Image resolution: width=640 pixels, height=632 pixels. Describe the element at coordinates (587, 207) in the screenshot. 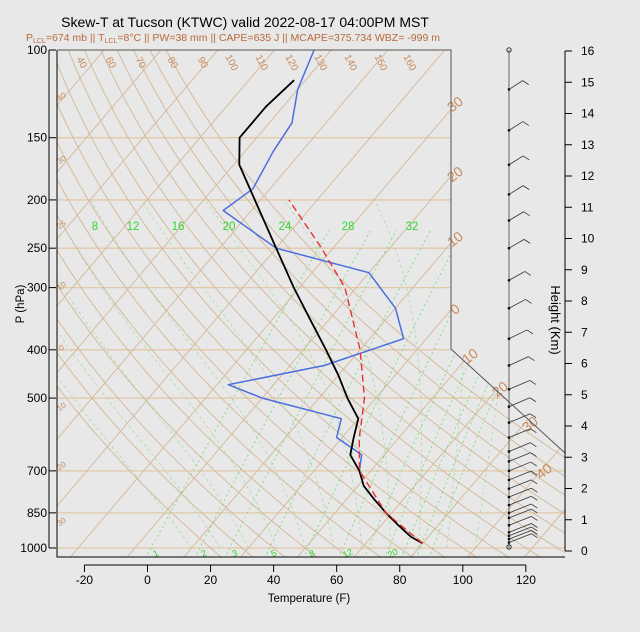

I see `height-tick-label: 11` at that location.